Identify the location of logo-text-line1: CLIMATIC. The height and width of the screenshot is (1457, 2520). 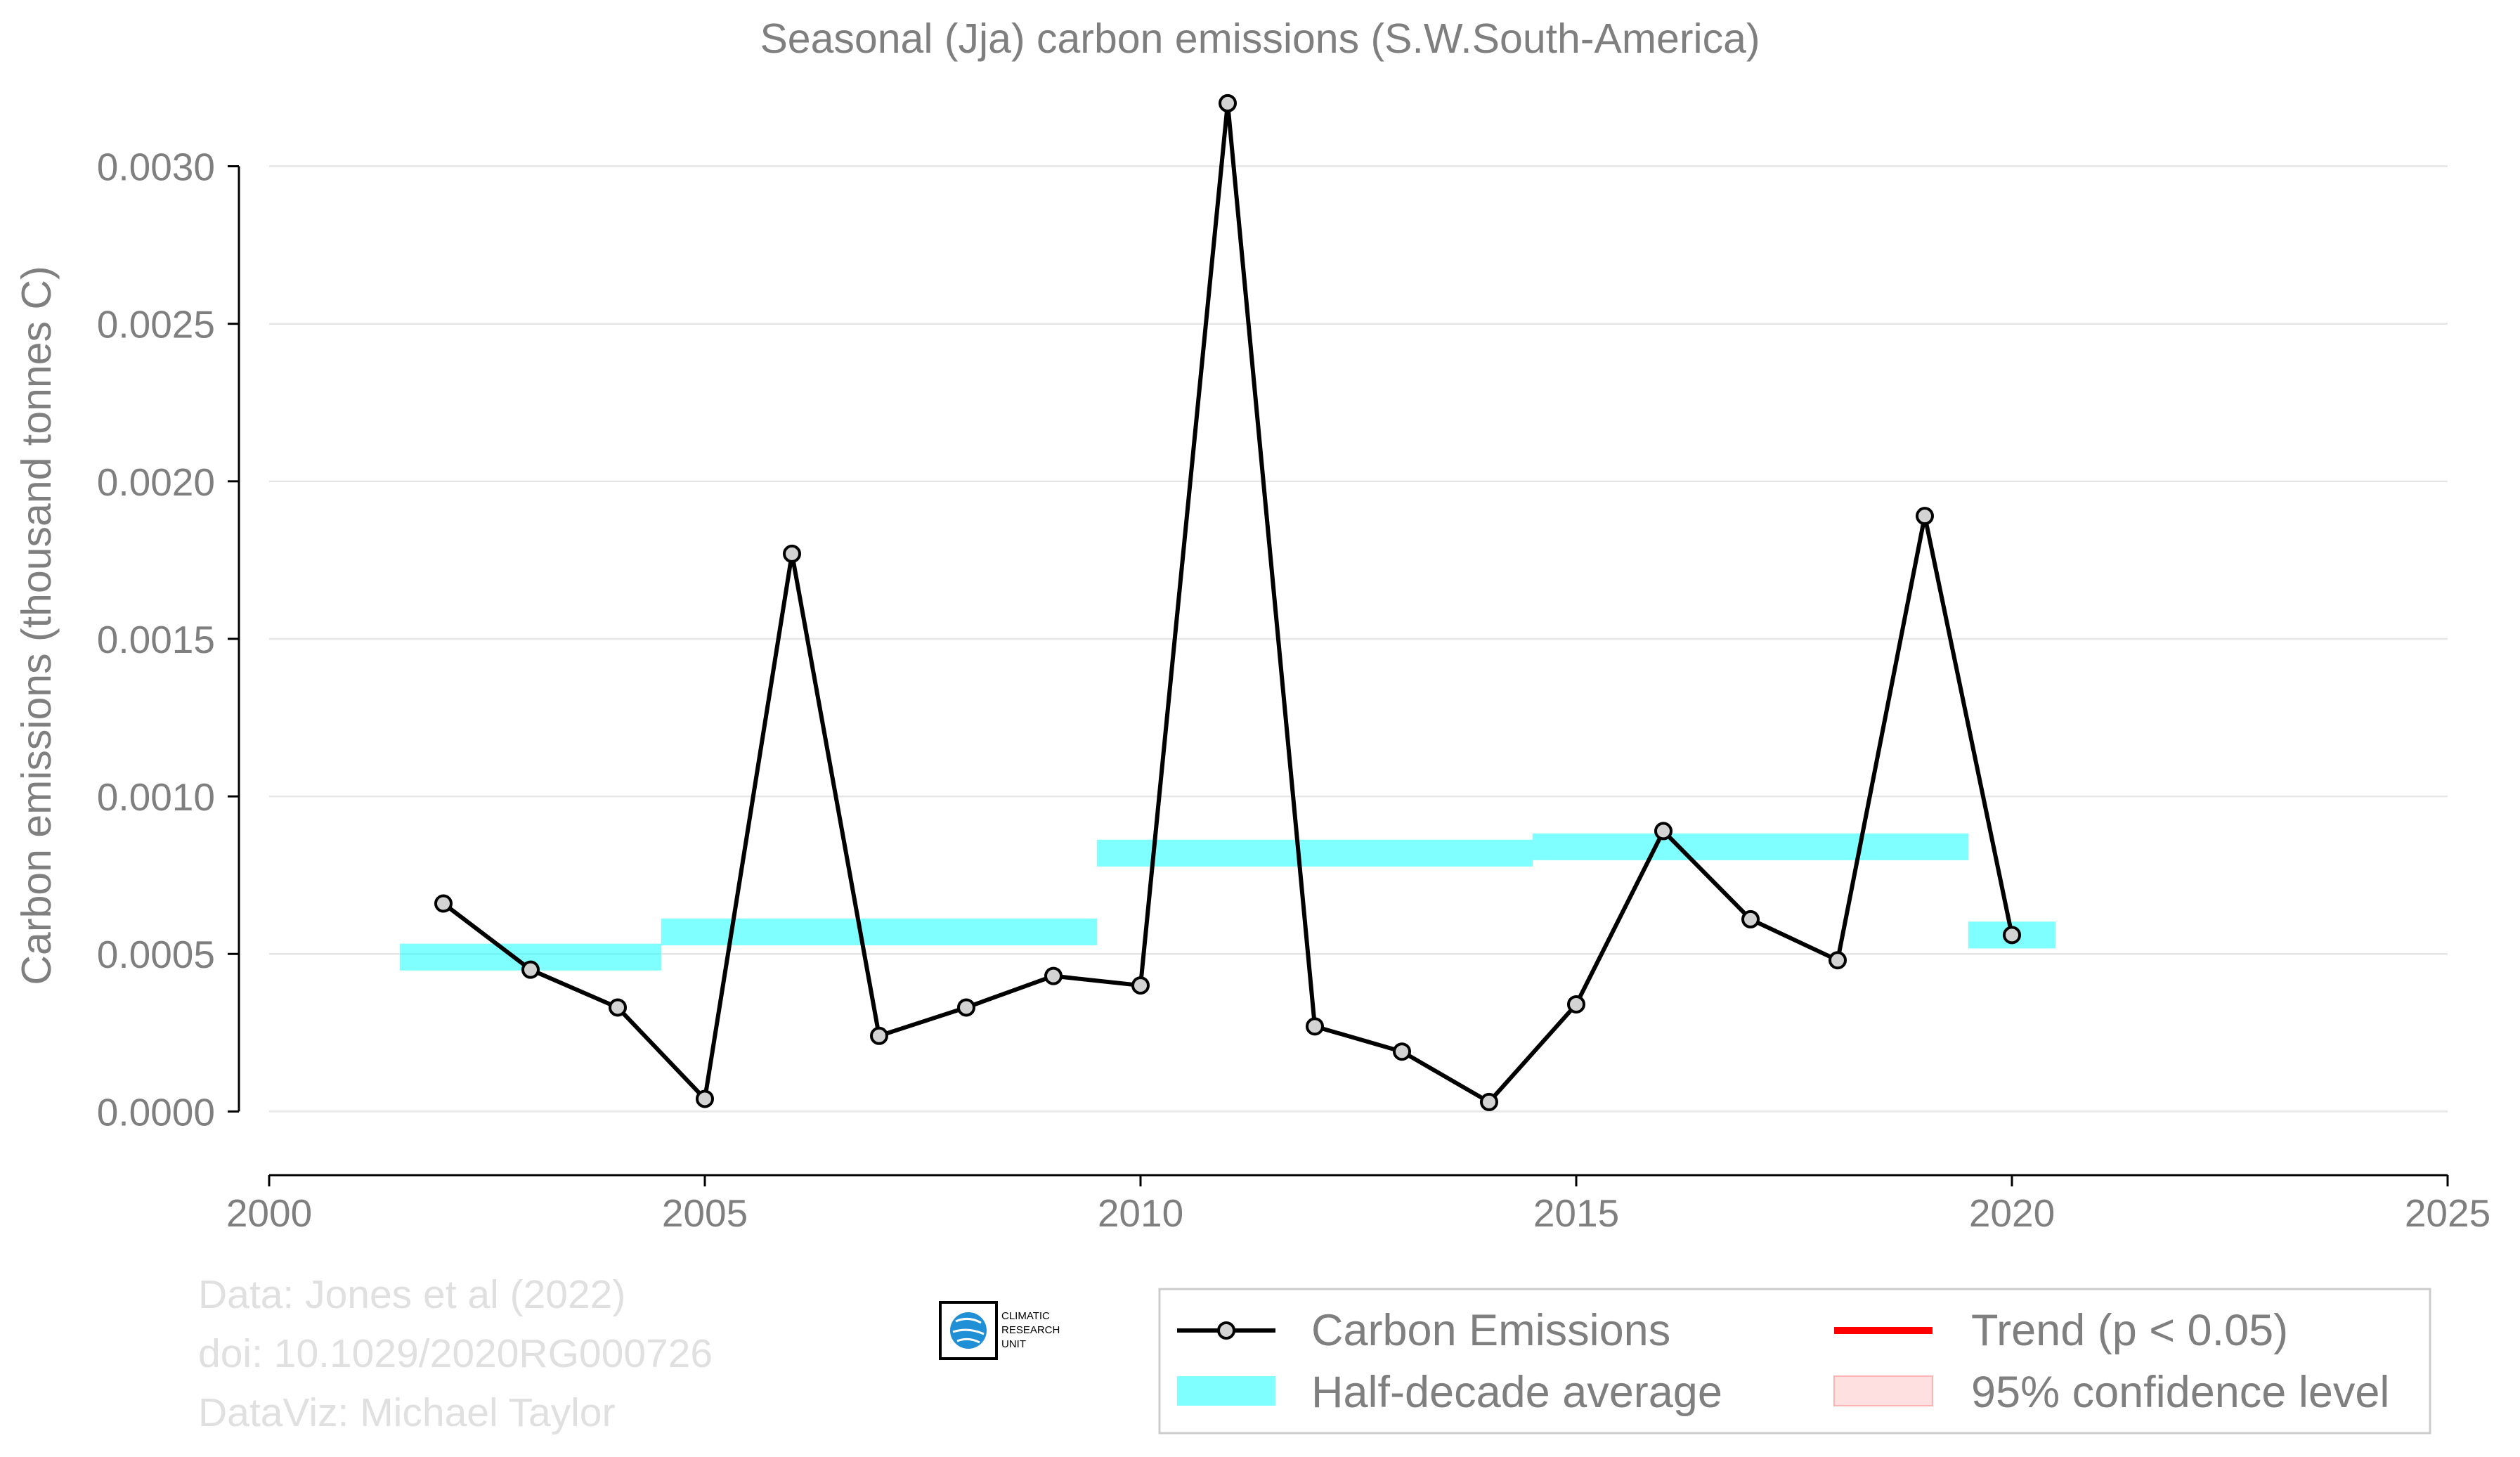
(1026, 1316).